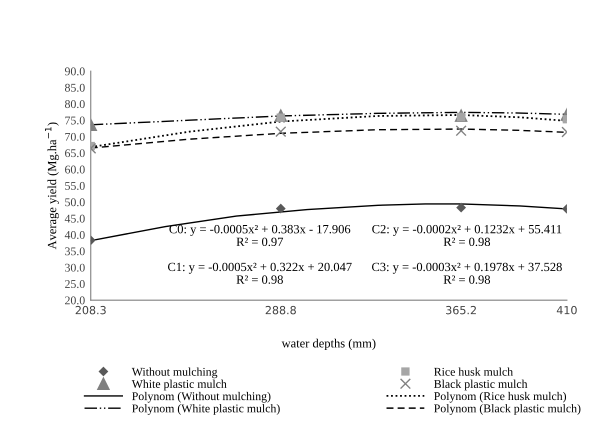 This screenshot has height=421, width=605. I want to click on legend-label: Rice husk mulch, so click(473, 371).